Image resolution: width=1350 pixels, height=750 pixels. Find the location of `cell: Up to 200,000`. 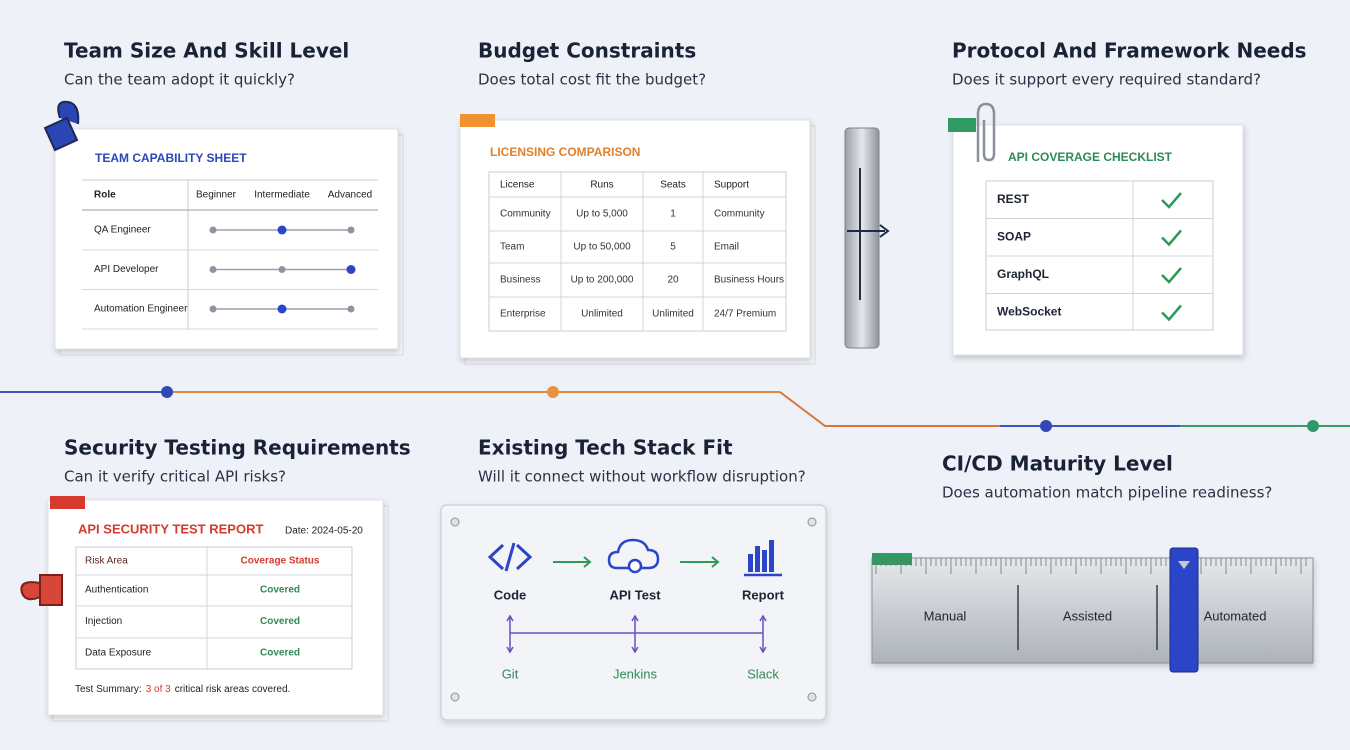

cell: Up to 200,000 is located at coordinates (602, 280).